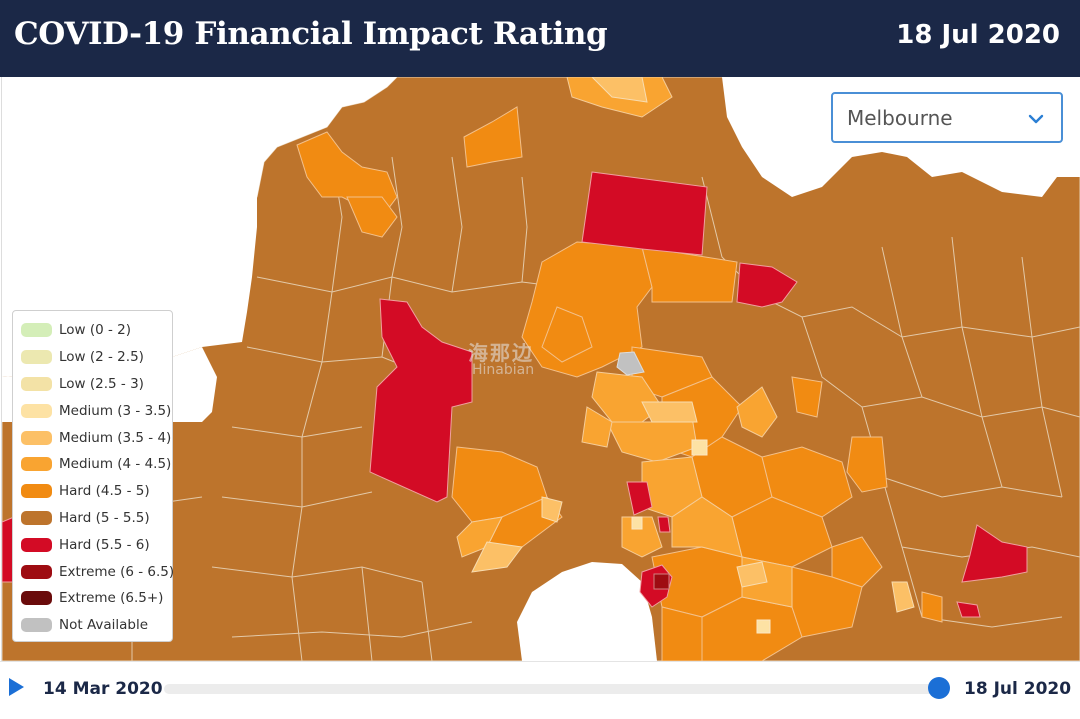 The height and width of the screenshot is (719, 1080). Describe the element at coordinates (1036, 119) in the screenshot. I see `chevron-down-icon` at that location.